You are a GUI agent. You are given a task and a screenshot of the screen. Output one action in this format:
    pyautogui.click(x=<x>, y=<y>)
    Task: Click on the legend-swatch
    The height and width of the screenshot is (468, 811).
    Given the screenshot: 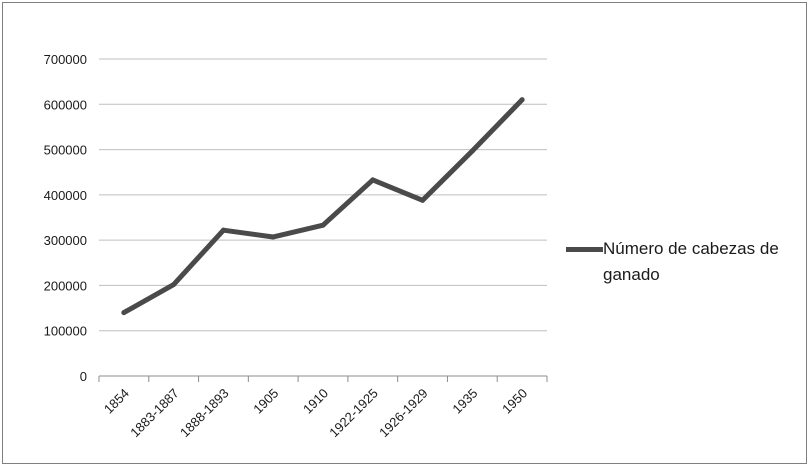 What is the action you would take?
    pyautogui.click(x=584, y=249)
    